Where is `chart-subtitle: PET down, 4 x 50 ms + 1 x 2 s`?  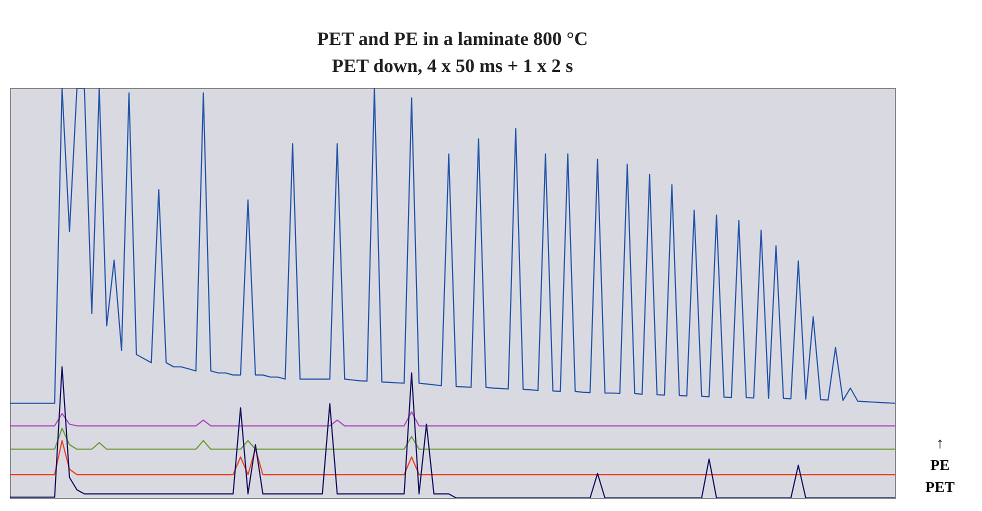
chart-subtitle: PET down, 4 x 50 ms + 1 x 2 s is located at coordinates (453, 66).